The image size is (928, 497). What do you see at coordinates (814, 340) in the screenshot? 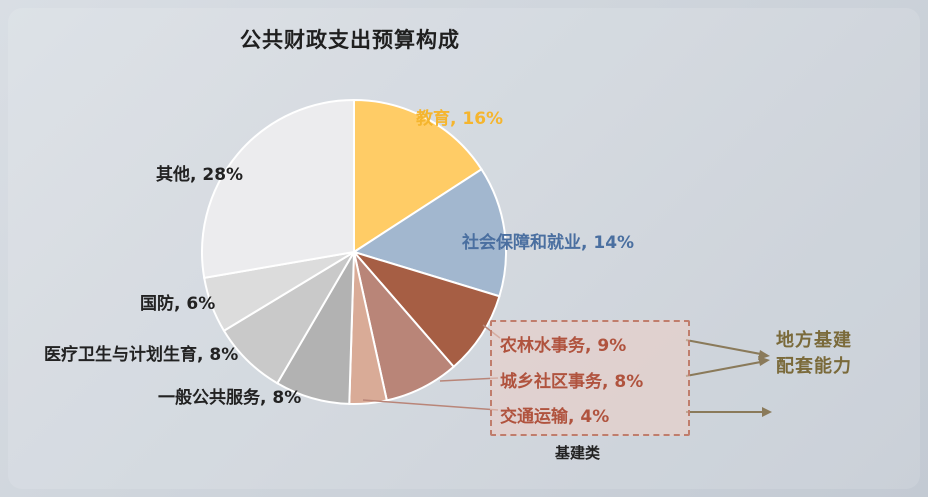
I see `side-label-line-1: 地方基建` at bounding box center [814, 340].